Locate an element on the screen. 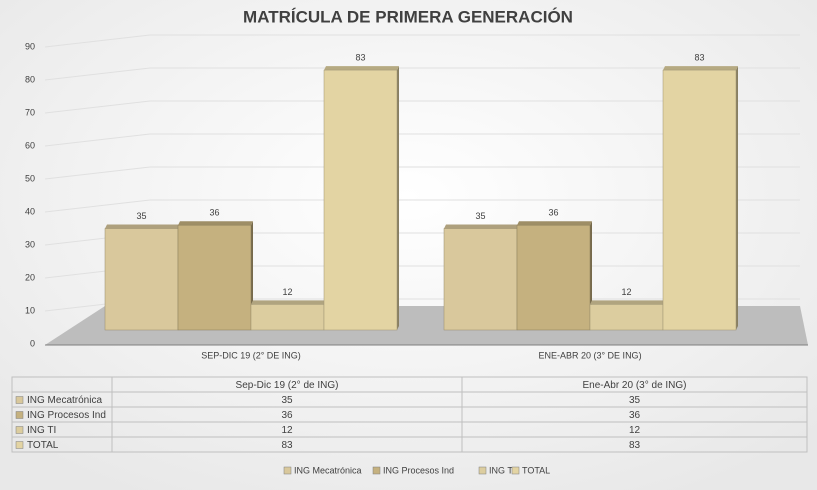 The height and width of the screenshot is (490, 817). table-row-label: TOTAL is located at coordinates (43, 445).